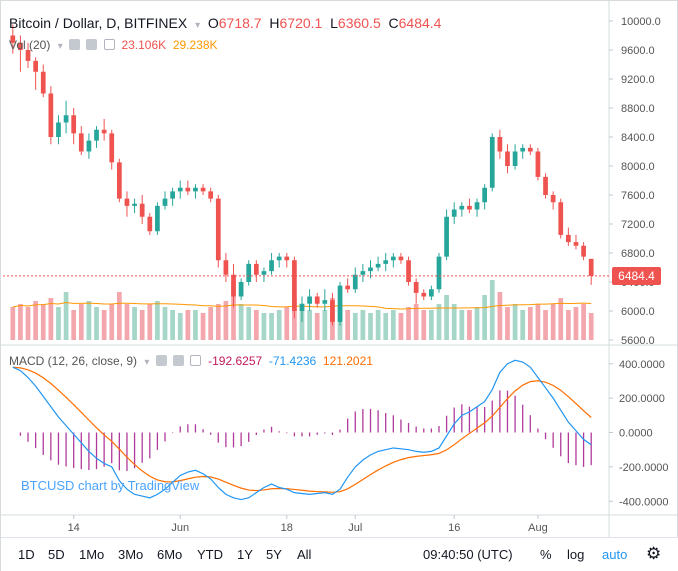  I want to click on percent-toggle: %, so click(546, 554).